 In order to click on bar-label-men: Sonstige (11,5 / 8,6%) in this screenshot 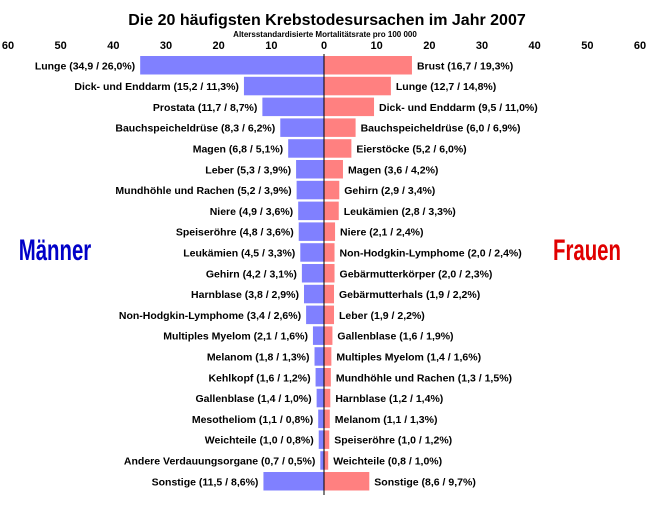, I will do `click(205, 482)`.